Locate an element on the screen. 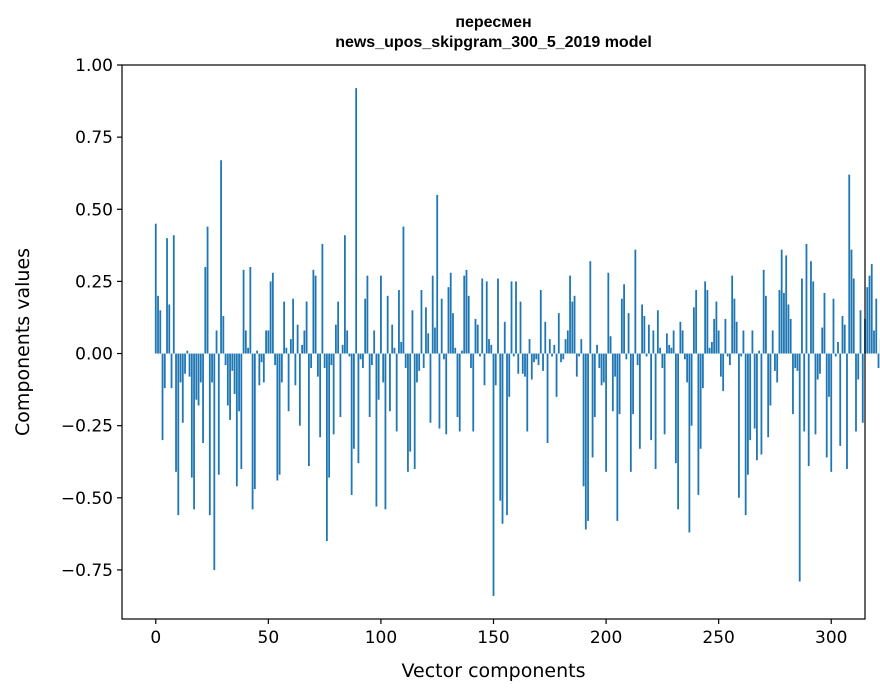 This screenshot has width=880, height=696. y-tick-label: −0.50 is located at coordinates (87, 499).